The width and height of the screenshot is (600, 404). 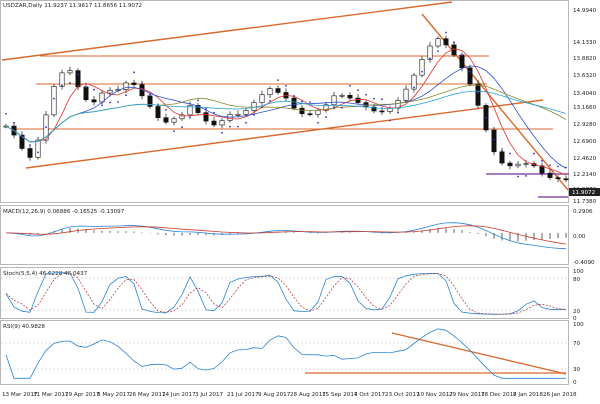 I want to click on x-tick-label: 23 Oct 2017, so click(x=402, y=395).